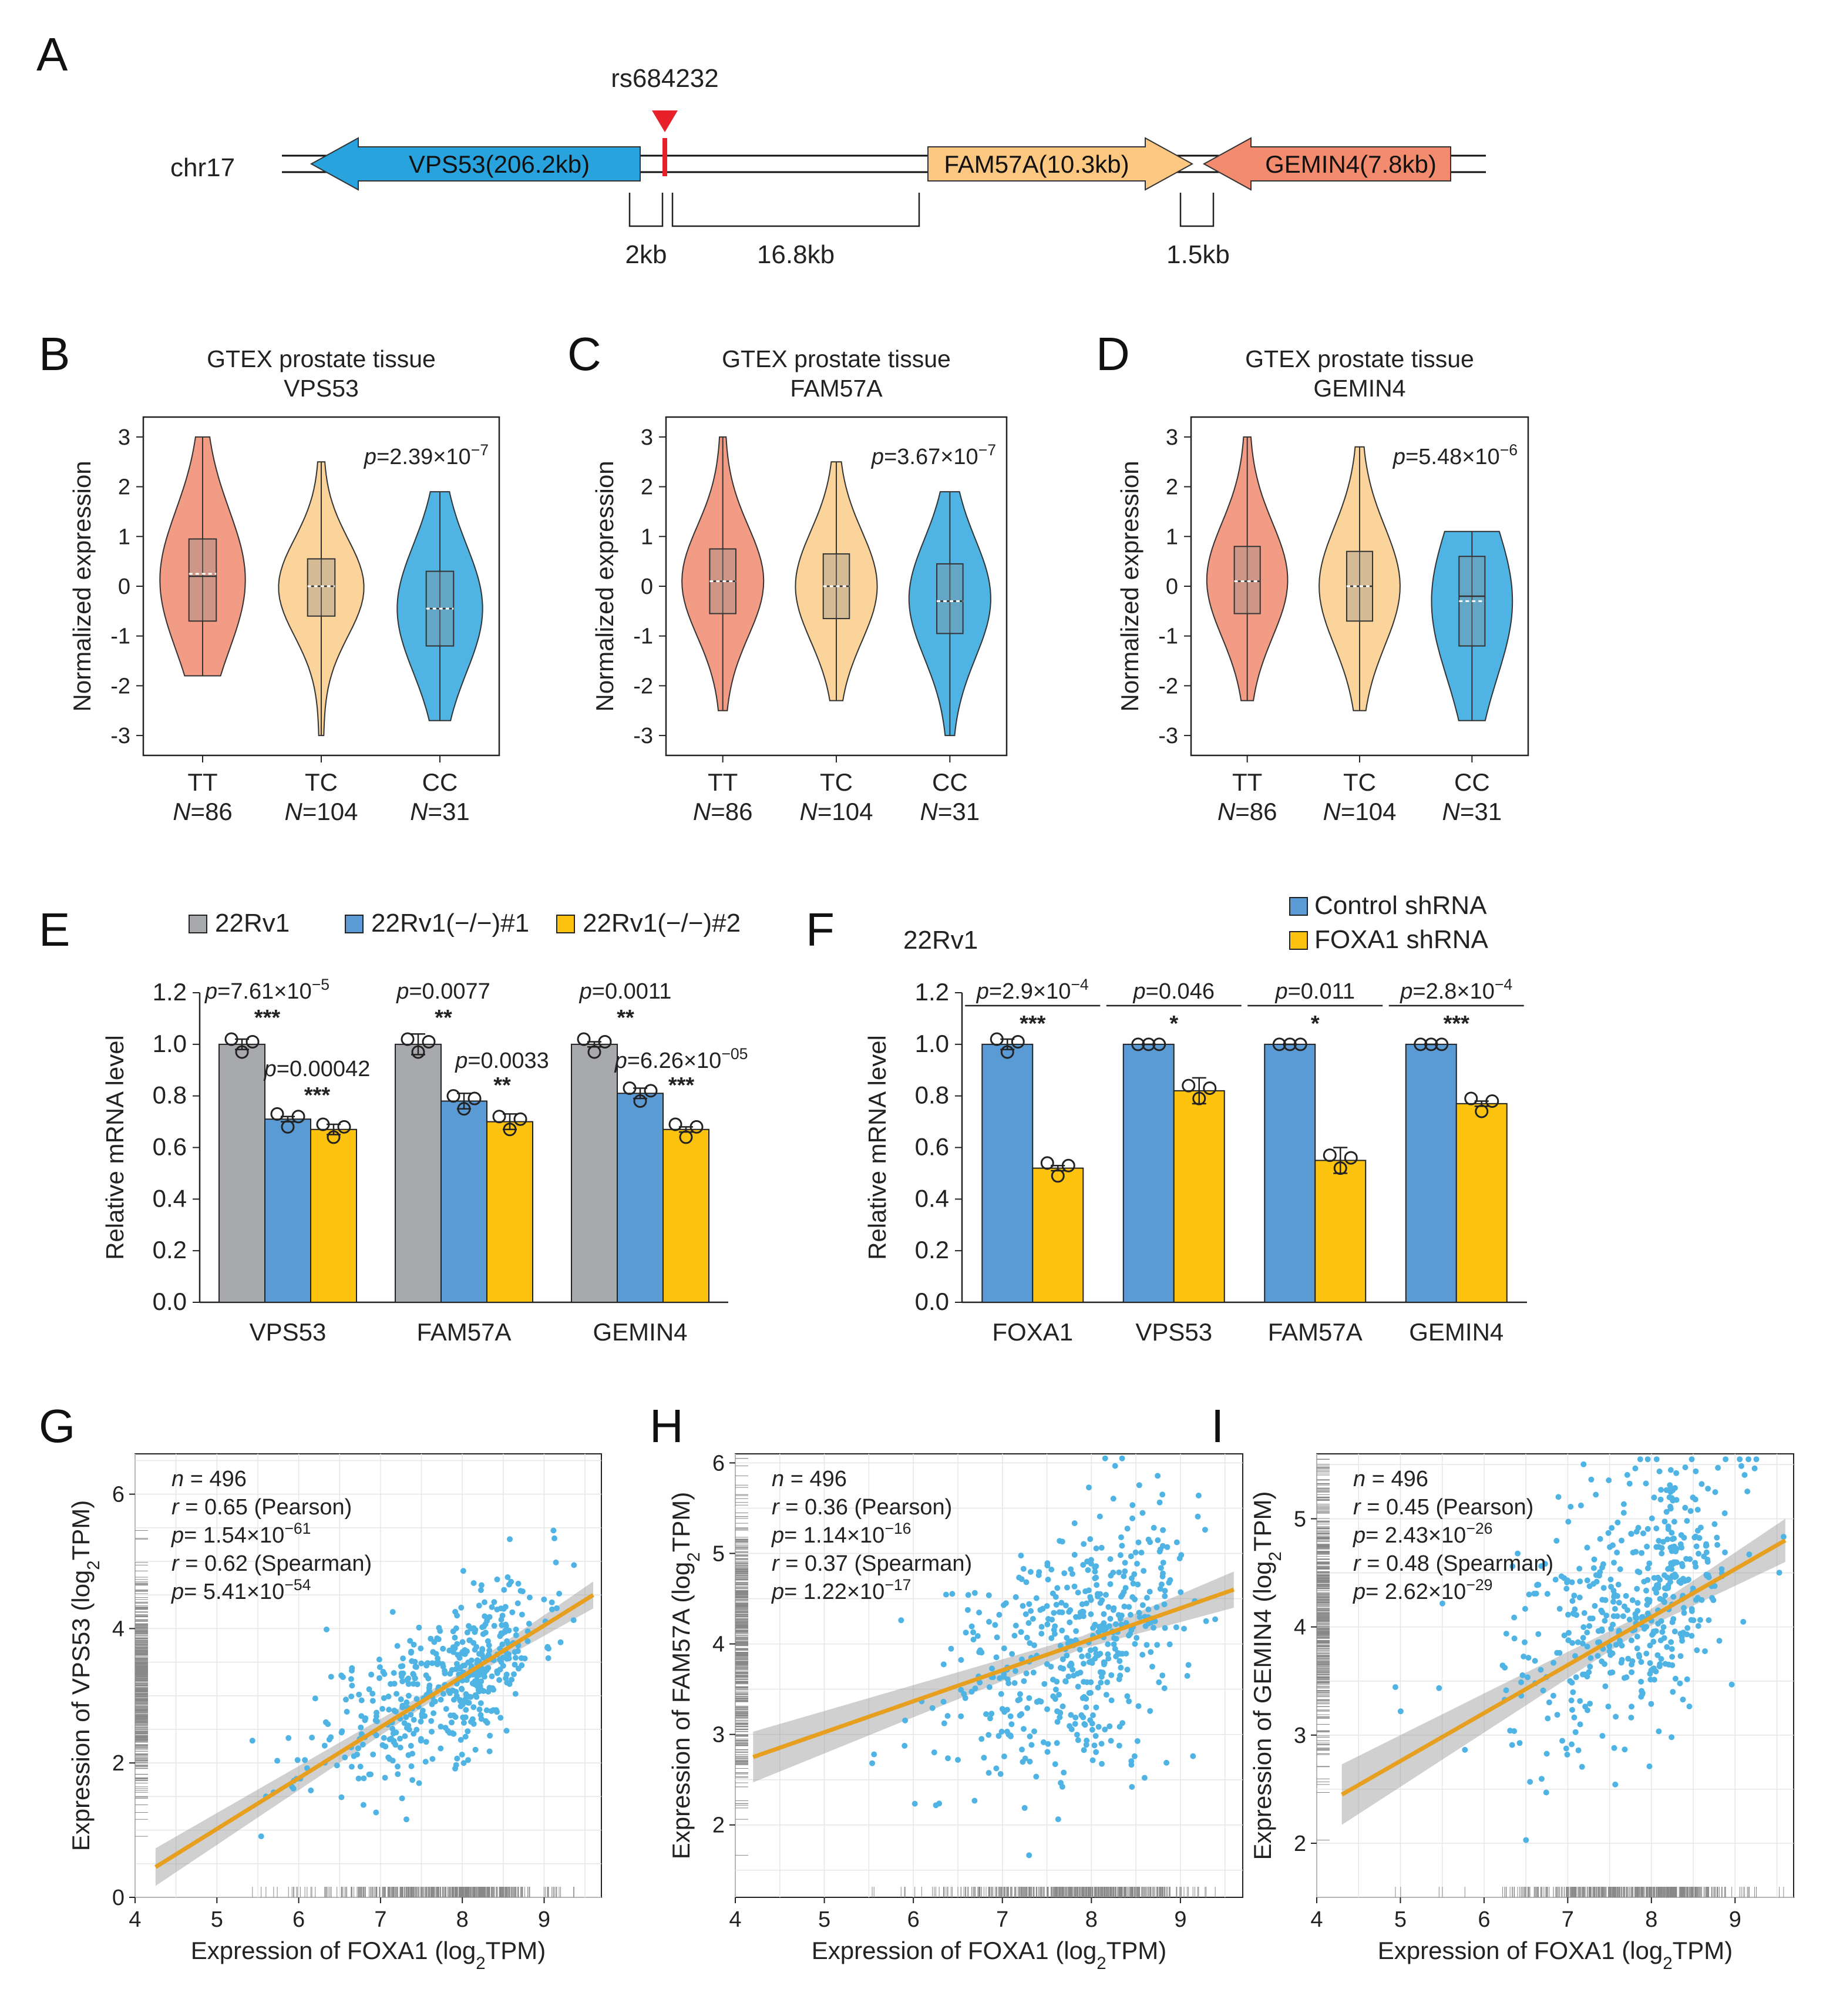  Describe the element at coordinates (1247, 580) in the screenshot. I see `box-tt` at that location.